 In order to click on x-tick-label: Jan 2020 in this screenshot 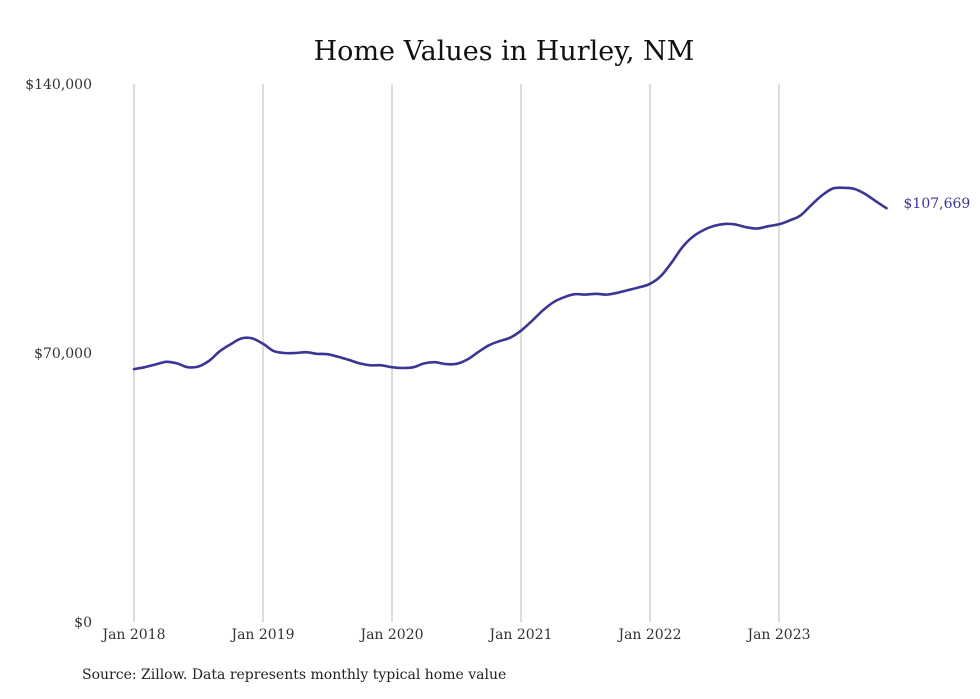, I will do `click(390, 635)`.